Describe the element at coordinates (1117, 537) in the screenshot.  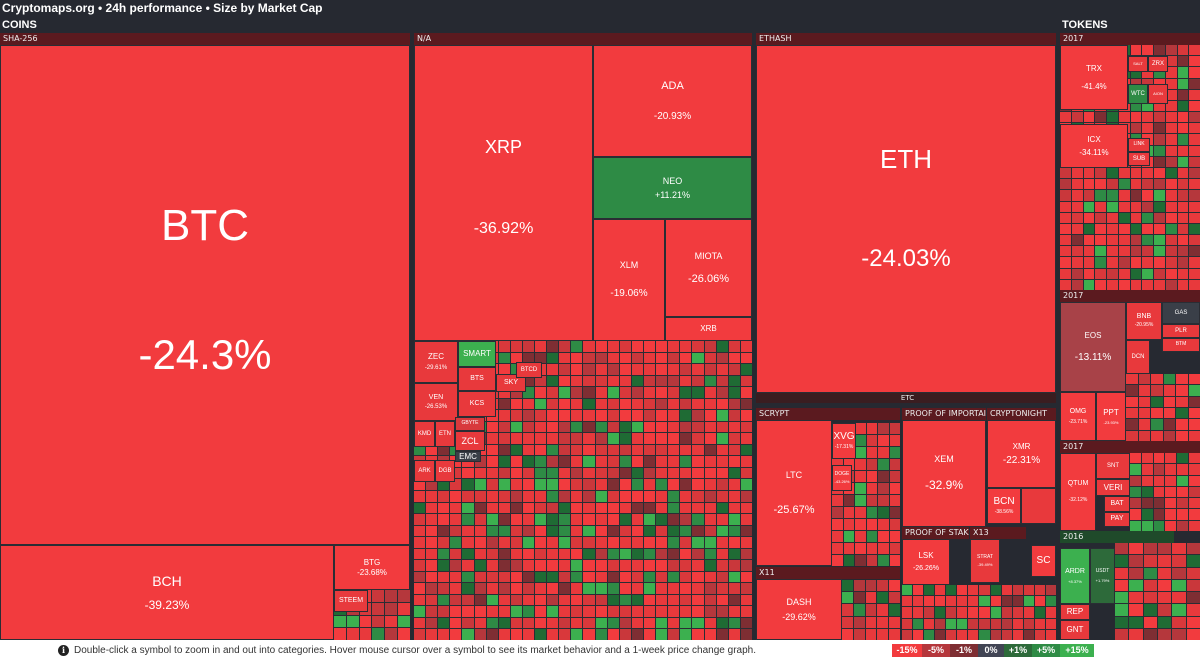
I see `category-tokens-2016: 2016` at that location.